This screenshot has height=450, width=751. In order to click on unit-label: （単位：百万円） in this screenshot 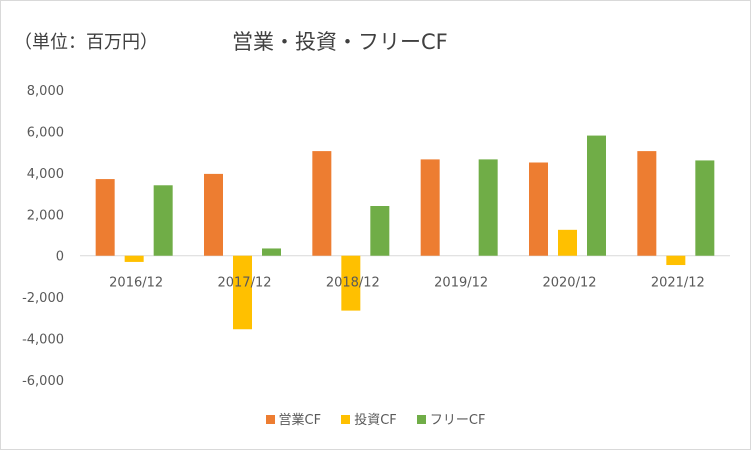, I will do `click(86, 42)`.